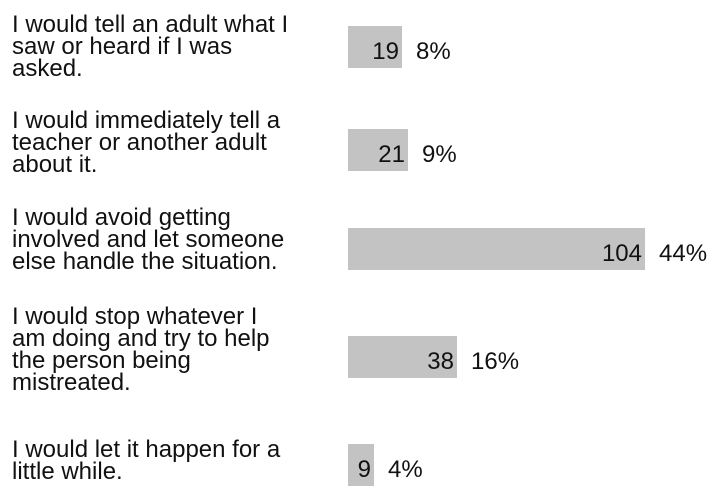 Image resolution: width=721 pixels, height=492 pixels. What do you see at coordinates (121, 217) in the screenshot?
I see `category-label-line: I would avoid getting` at bounding box center [121, 217].